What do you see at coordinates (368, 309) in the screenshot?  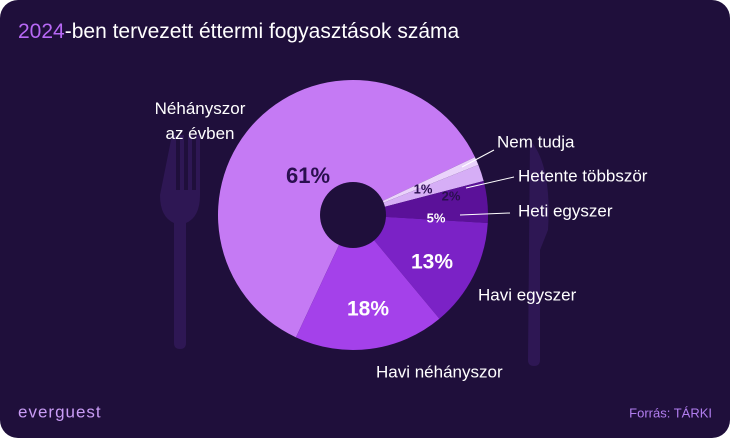 I see `value-label: 18%` at bounding box center [368, 309].